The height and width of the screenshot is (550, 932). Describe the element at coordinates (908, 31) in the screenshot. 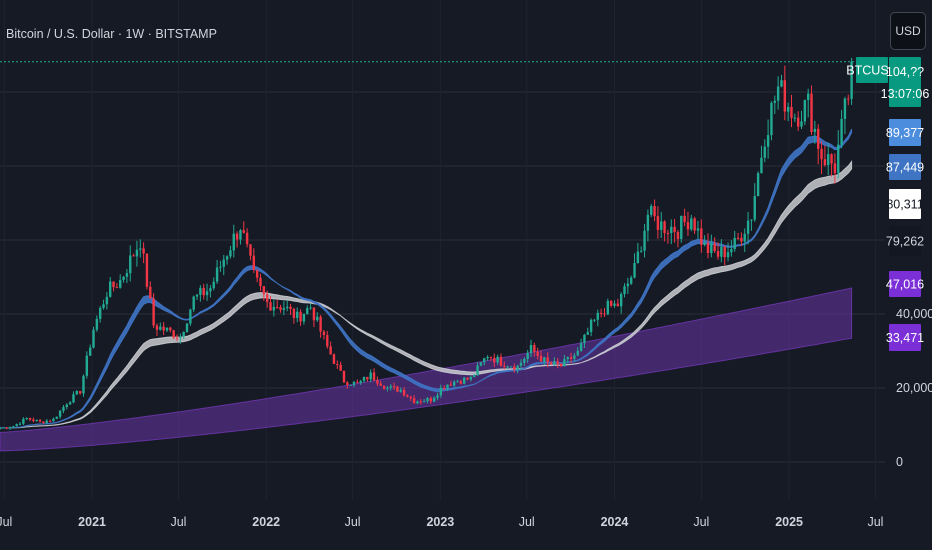

I see `currency-button: USD` at that location.